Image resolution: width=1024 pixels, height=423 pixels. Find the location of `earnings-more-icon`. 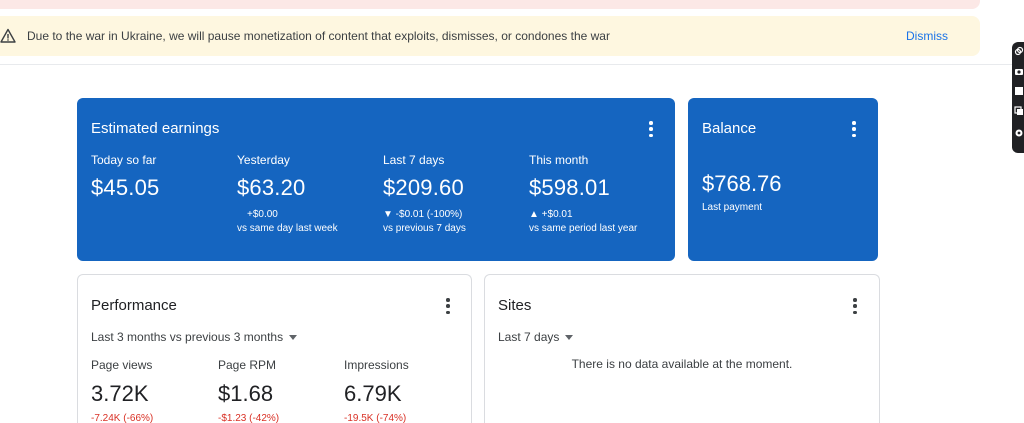

earnings-more-icon is located at coordinates (651, 129).